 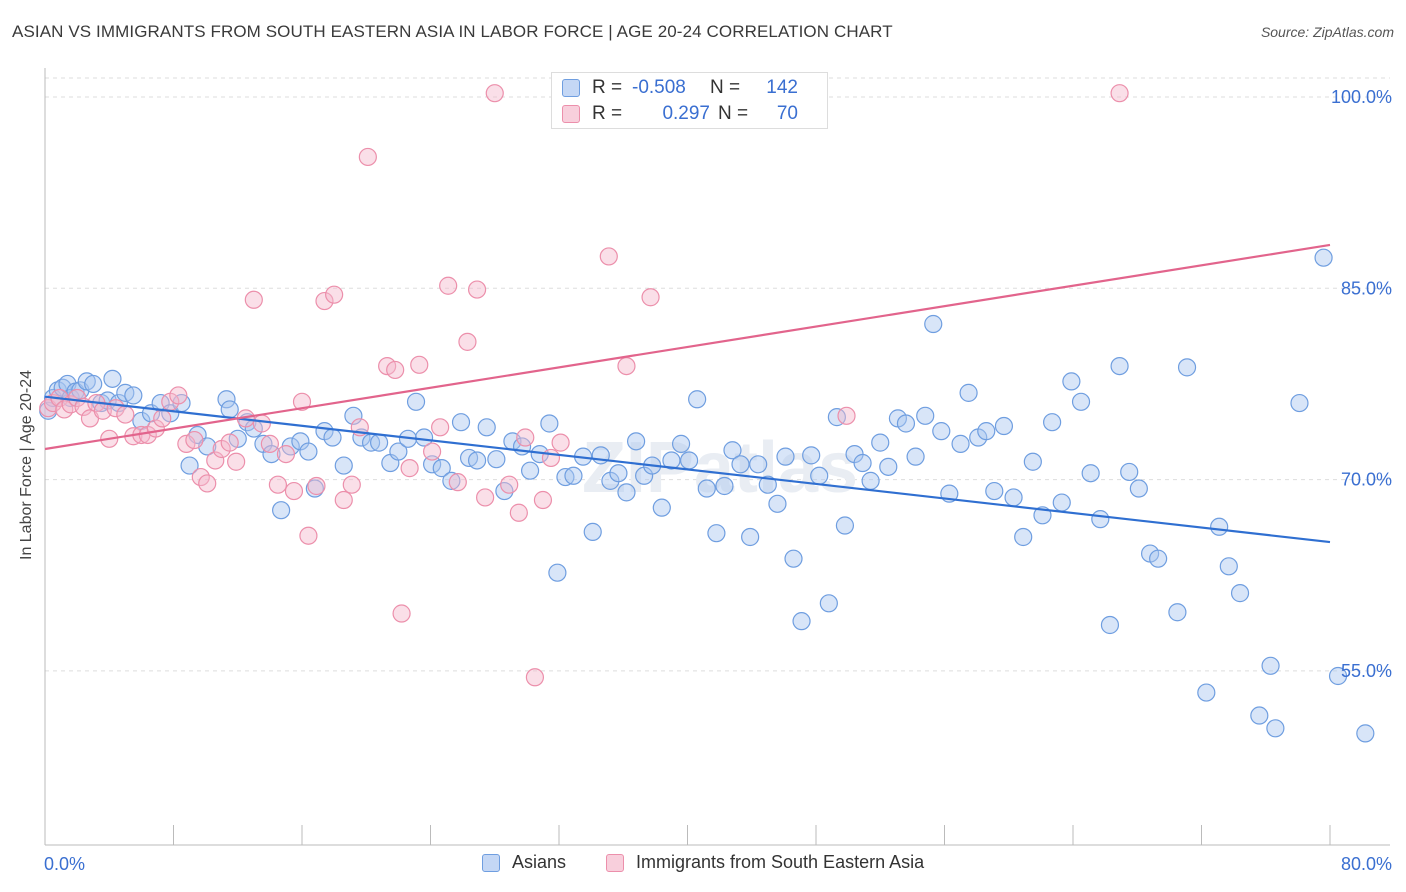 I want to click on asians-swatch, so click(x=571, y=88).